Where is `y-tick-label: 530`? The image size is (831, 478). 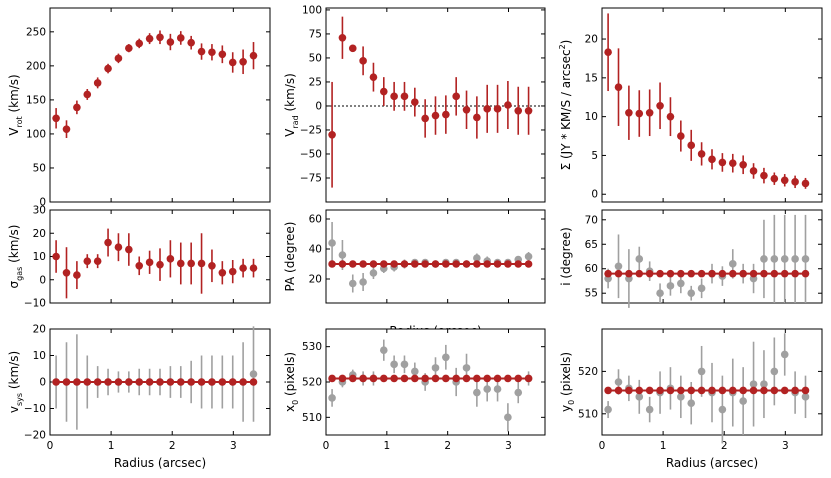
y-tick-label: 530 is located at coordinates (312, 347).